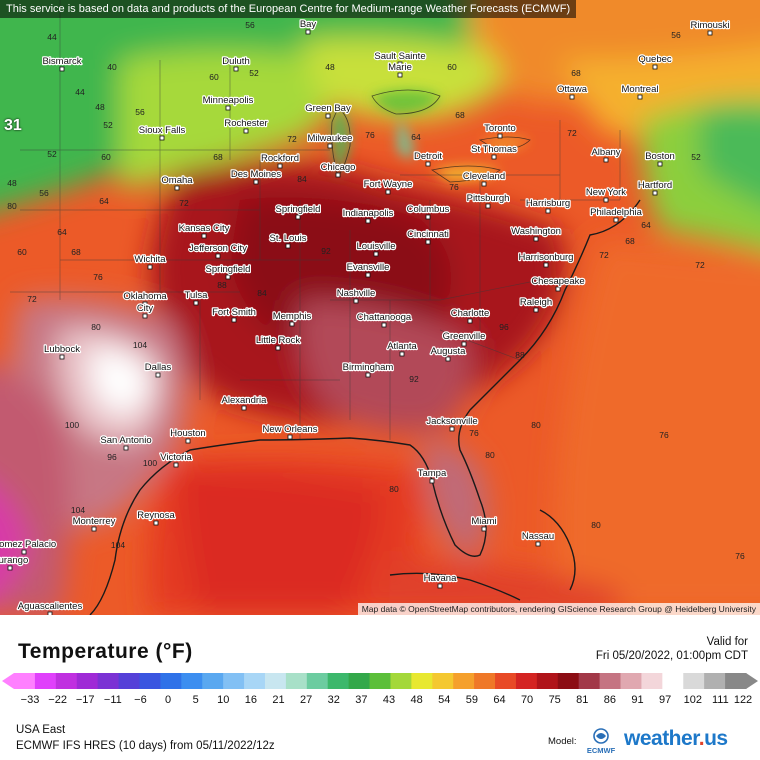 The width and height of the screenshot is (760, 760). I want to click on city-marker: Dallas, so click(158, 369).